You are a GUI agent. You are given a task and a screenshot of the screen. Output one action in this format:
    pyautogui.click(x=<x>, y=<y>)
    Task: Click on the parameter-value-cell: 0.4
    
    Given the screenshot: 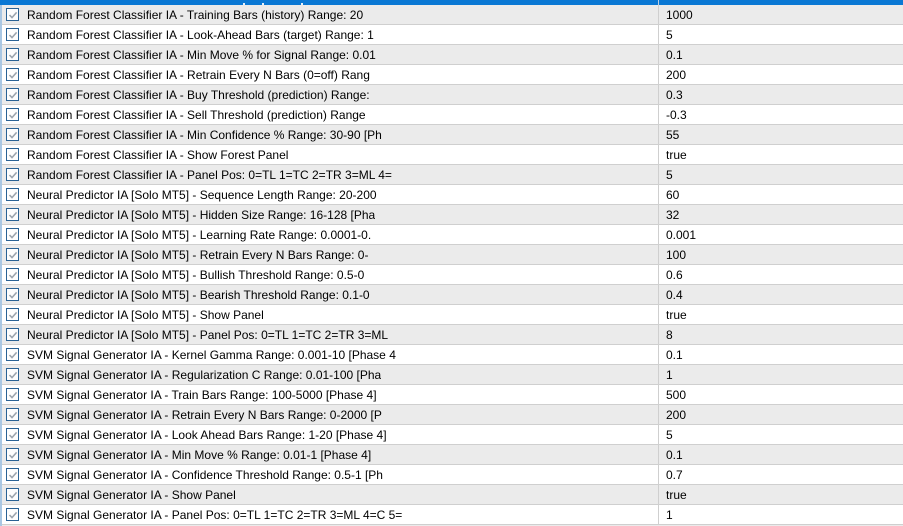 What is the action you would take?
    pyautogui.click(x=781, y=294)
    